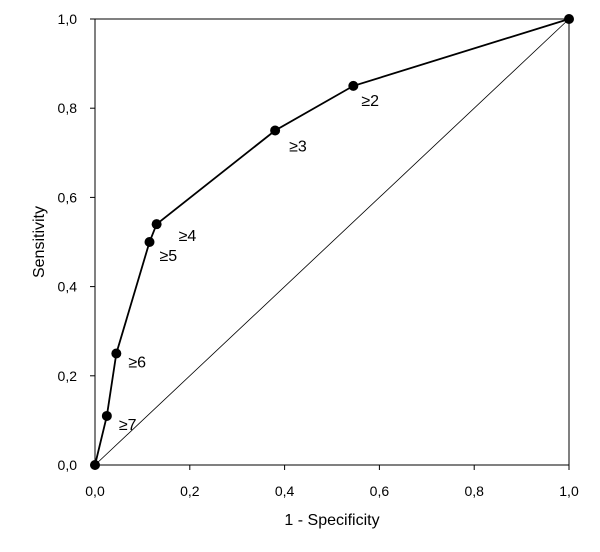  What do you see at coordinates (68, 376) in the screenshot?
I see `y-tick-label: 0,2` at bounding box center [68, 376].